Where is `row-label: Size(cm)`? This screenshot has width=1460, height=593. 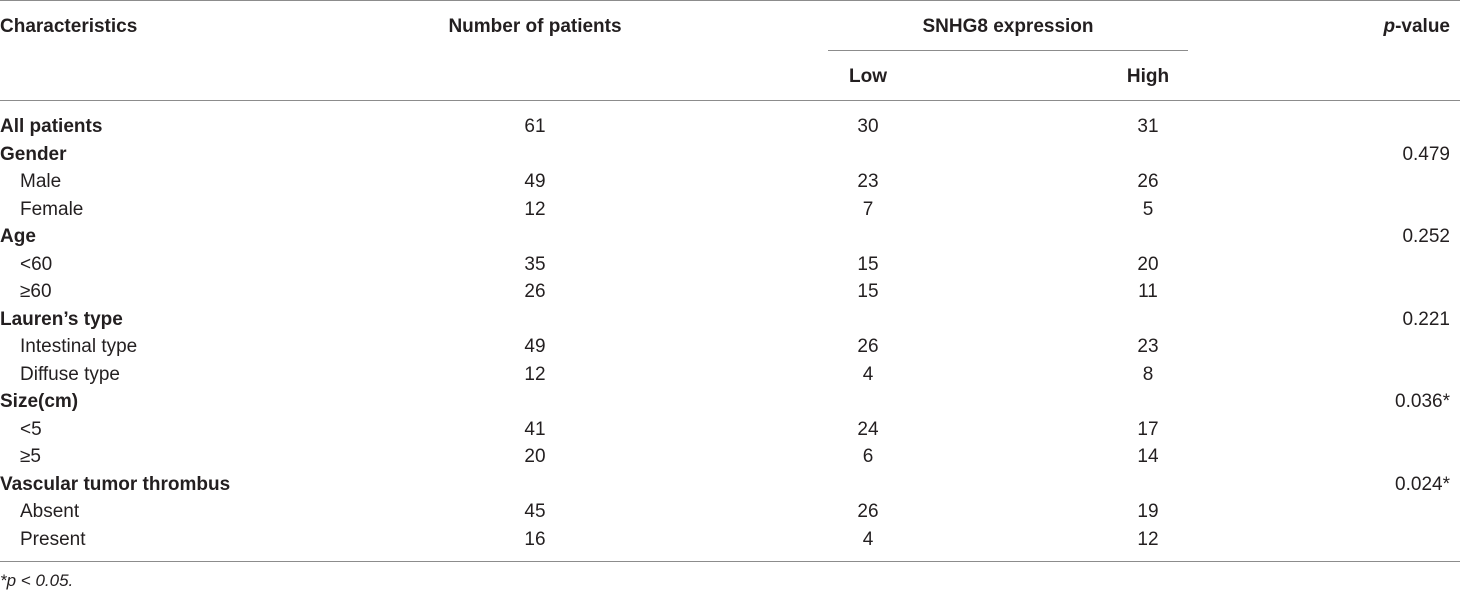 row-label: Size(cm) is located at coordinates (39, 401).